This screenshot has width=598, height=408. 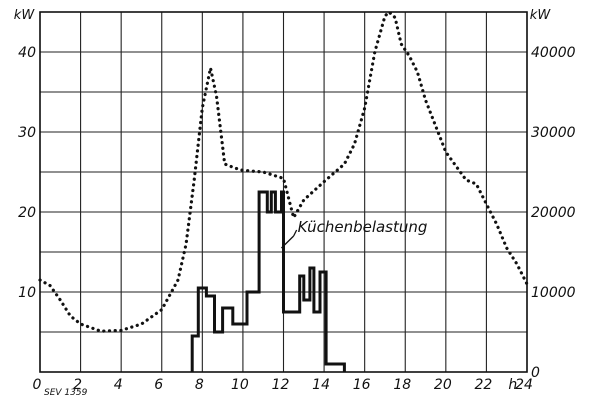 I want to click on x-tick-label: 10, so click(x=240, y=385).